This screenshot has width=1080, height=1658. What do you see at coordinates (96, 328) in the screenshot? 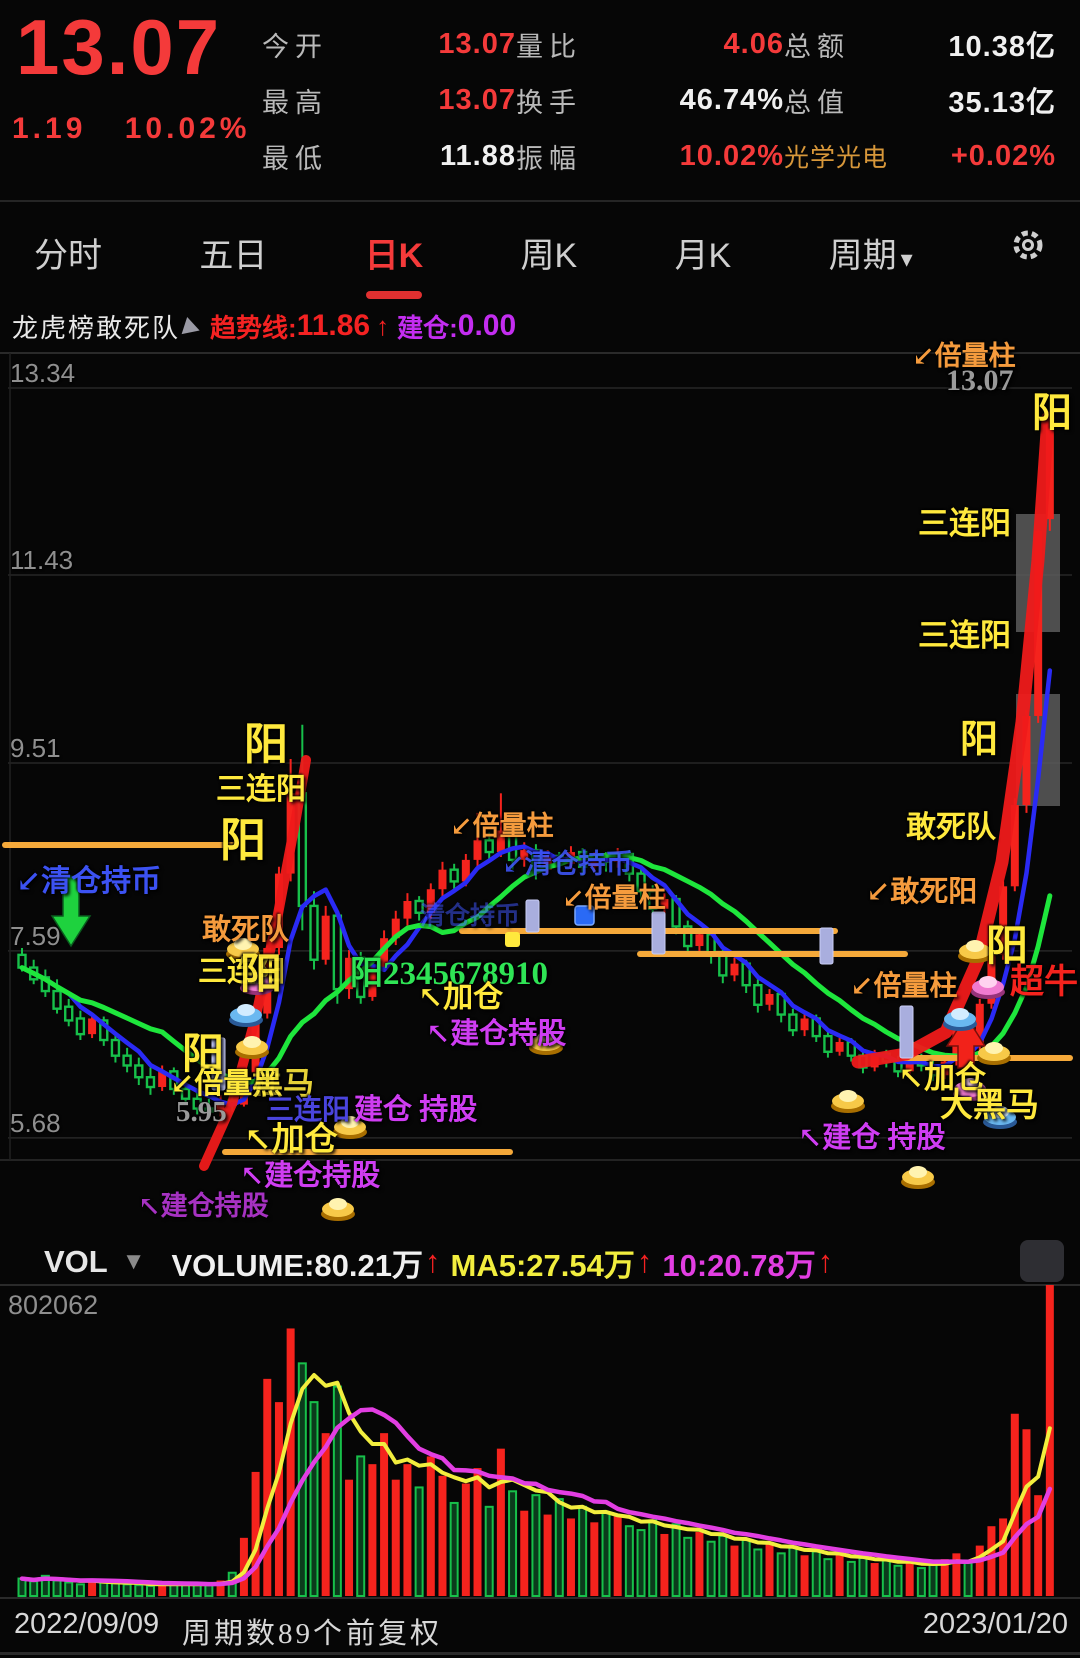
I see `indicator-name: 龙虎榜敢死队` at bounding box center [96, 328].